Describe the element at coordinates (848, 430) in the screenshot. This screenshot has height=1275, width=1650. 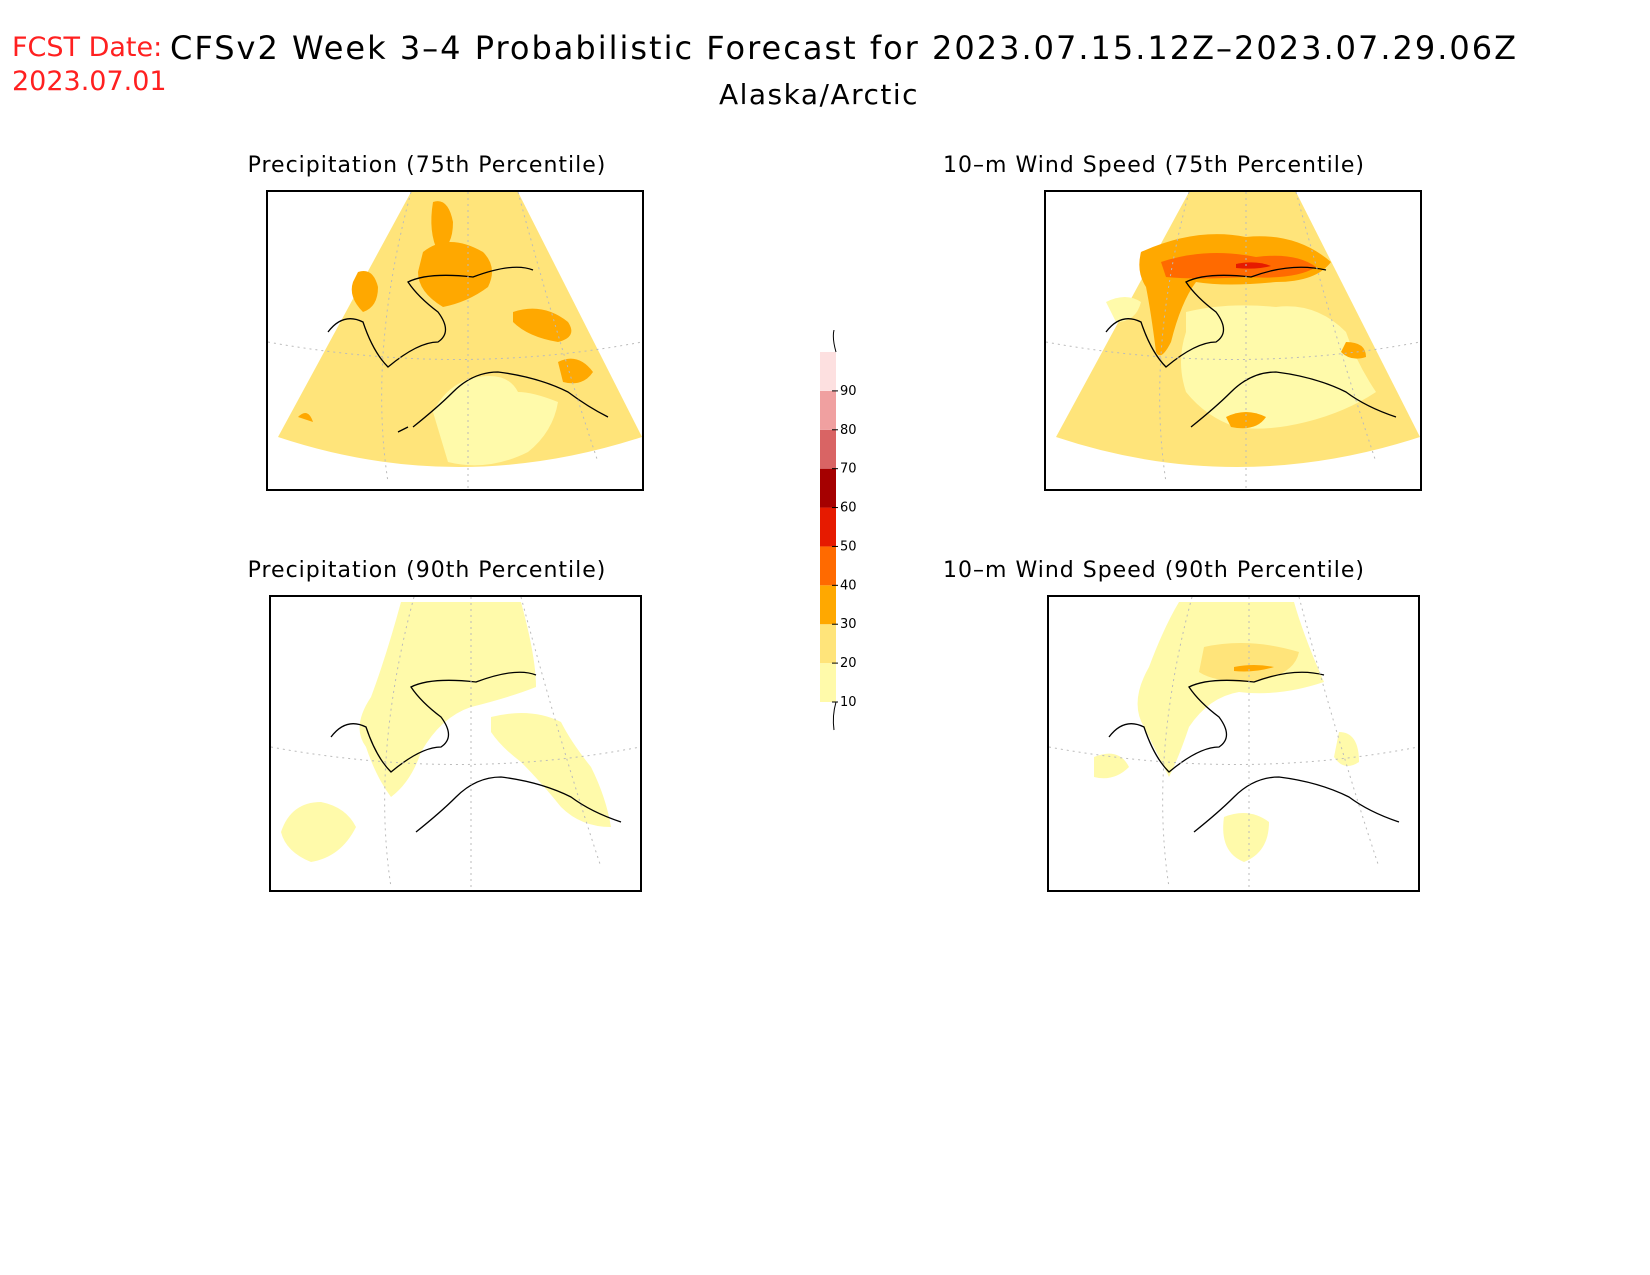
I see `colorbar-label: 80` at that location.